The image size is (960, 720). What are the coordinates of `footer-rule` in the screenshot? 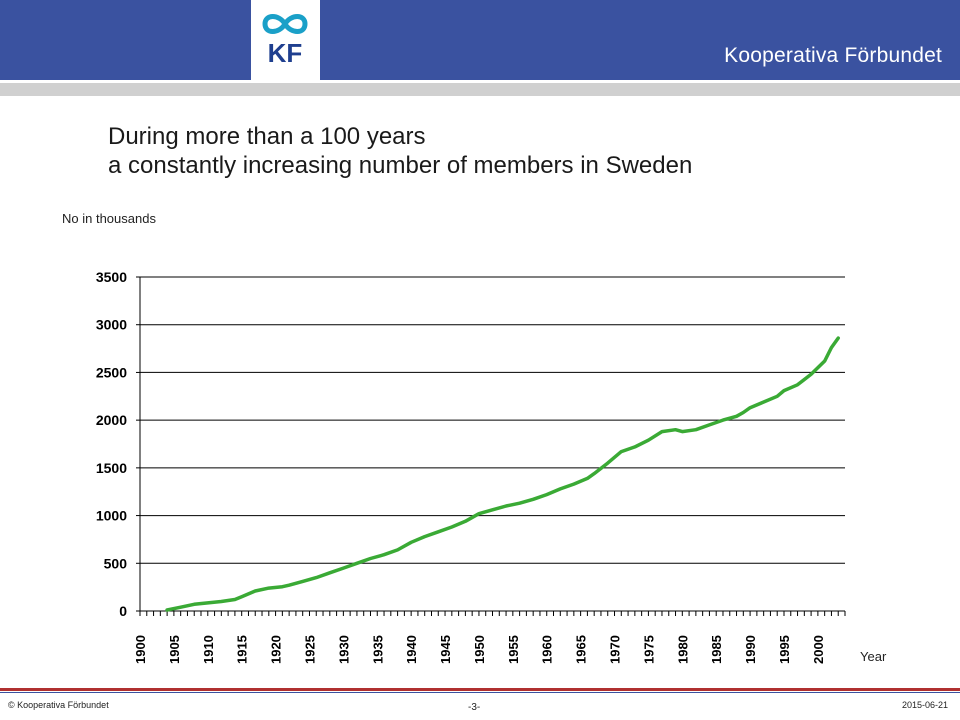 It's located at (480, 689).